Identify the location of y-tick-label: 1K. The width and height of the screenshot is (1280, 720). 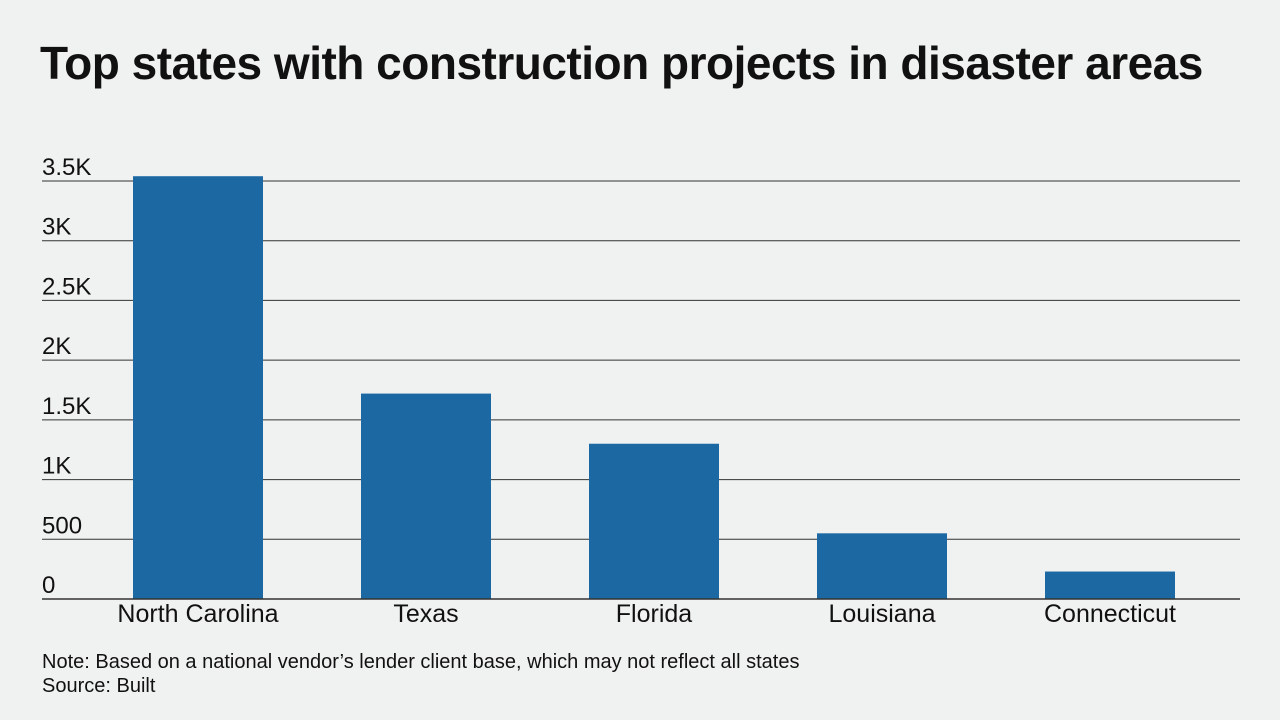
(56, 466).